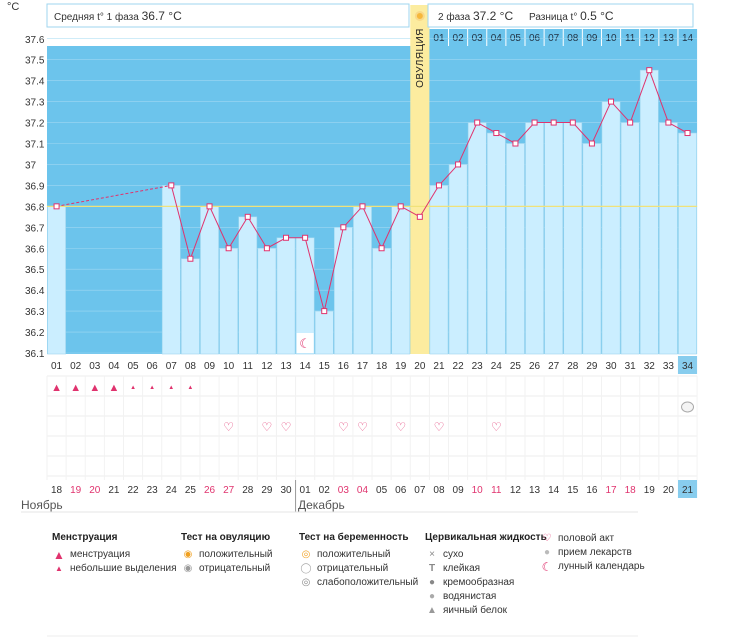 This screenshot has width=731, height=644. I want to click on legend-item: ◎ положительный, so click(358, 555).